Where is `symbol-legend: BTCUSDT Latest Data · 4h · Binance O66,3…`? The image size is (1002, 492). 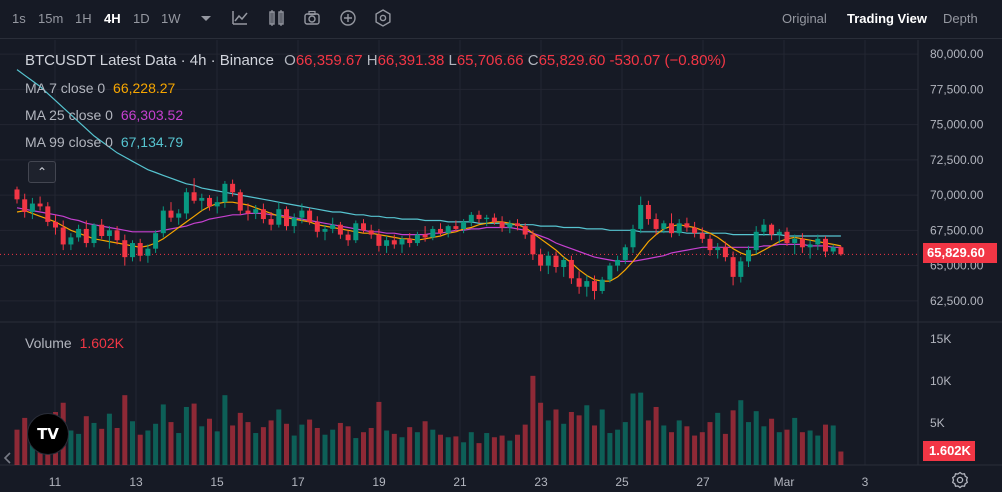 symbol-legend: BTCUSDT Latest Data · 4h · Binance O66,3… is located at coordinates (375, 60).